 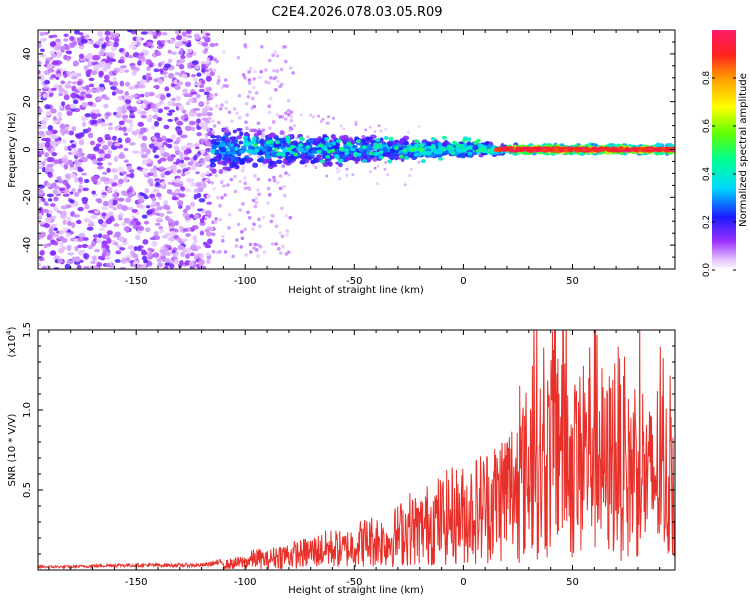 What do you see at coordinates (27, 101) in the screenshot?
I see `spec-ytick-label-3: 20` at bounding box center [27, 101].